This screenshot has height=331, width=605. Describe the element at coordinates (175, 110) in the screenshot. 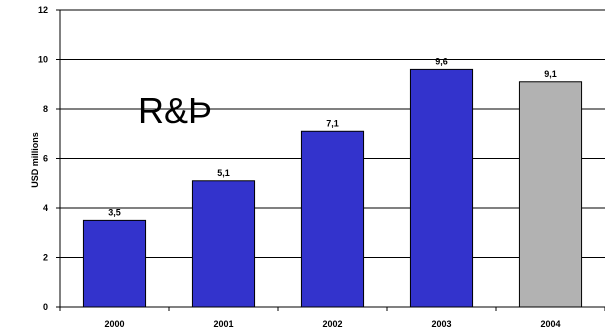

I see `chart-overlay-text: R&Þ` at that location.